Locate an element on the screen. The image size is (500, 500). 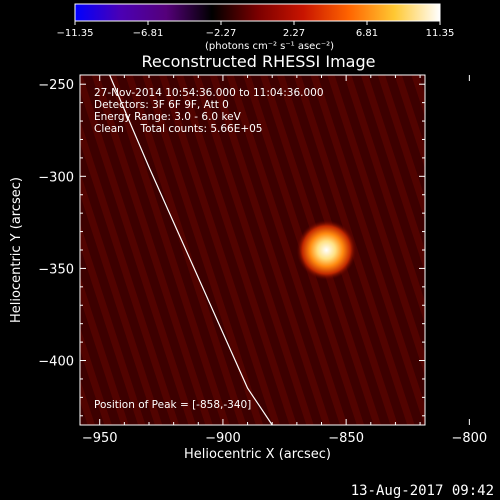
y-tick-label: −350 is located at coordinates (56, 269).